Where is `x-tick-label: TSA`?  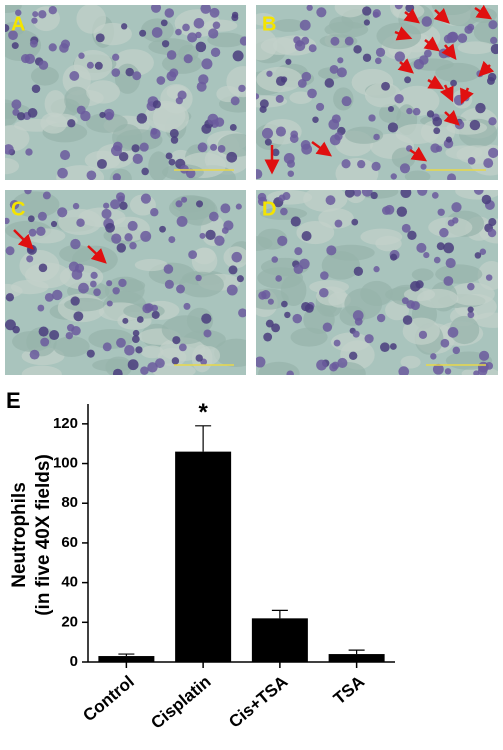 x-tick-label: TSA is located at coordinates (349, 690).